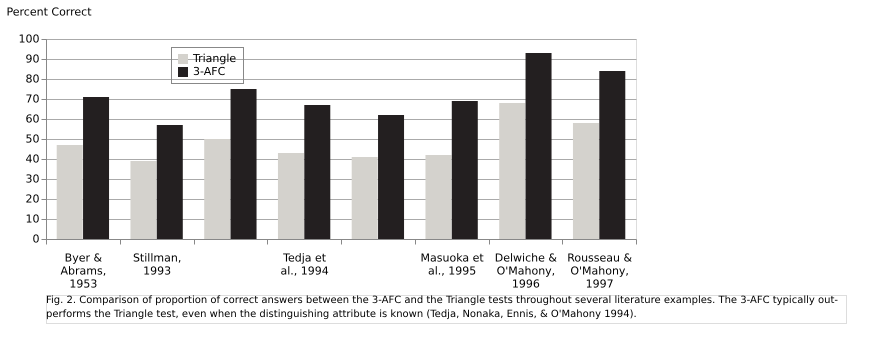 The height and width of the screenshot is (339, 872). What do you see at coordinates (33, 59) in the screenshot?
I see `y-tick-label: 90` at bounding box center [33, 59].